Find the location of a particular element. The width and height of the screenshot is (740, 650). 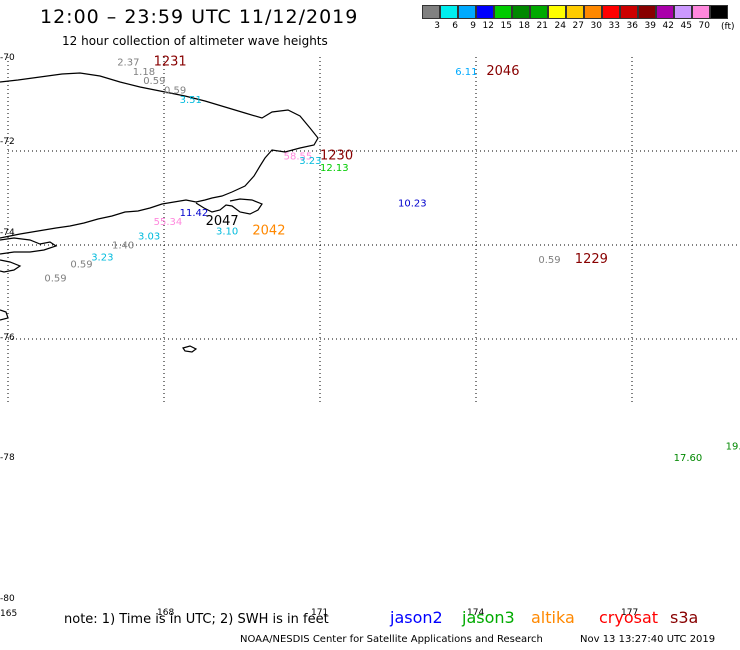

lon-tick-label: 168 is located at coordinates (165, 613).